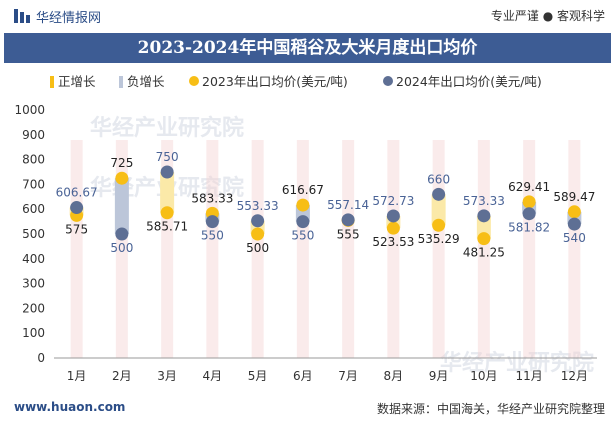 This screenshot has height=427, width=615. Describe the element at coordinates (438, 179) in the screenshot. I see `data-label-2024: 660` at that location.